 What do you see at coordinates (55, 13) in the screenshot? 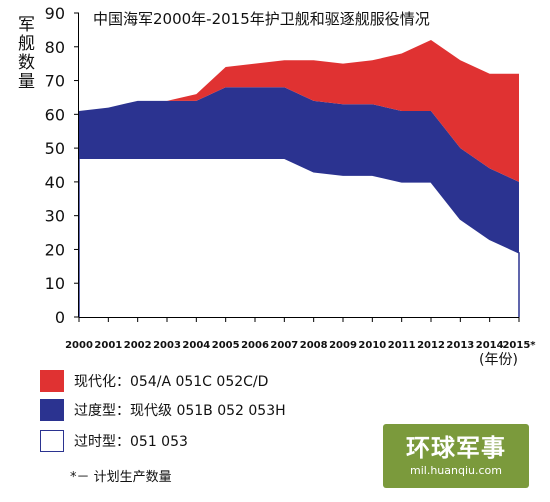
I see `y-tick-label: 90` at bounding box center [55, 13].